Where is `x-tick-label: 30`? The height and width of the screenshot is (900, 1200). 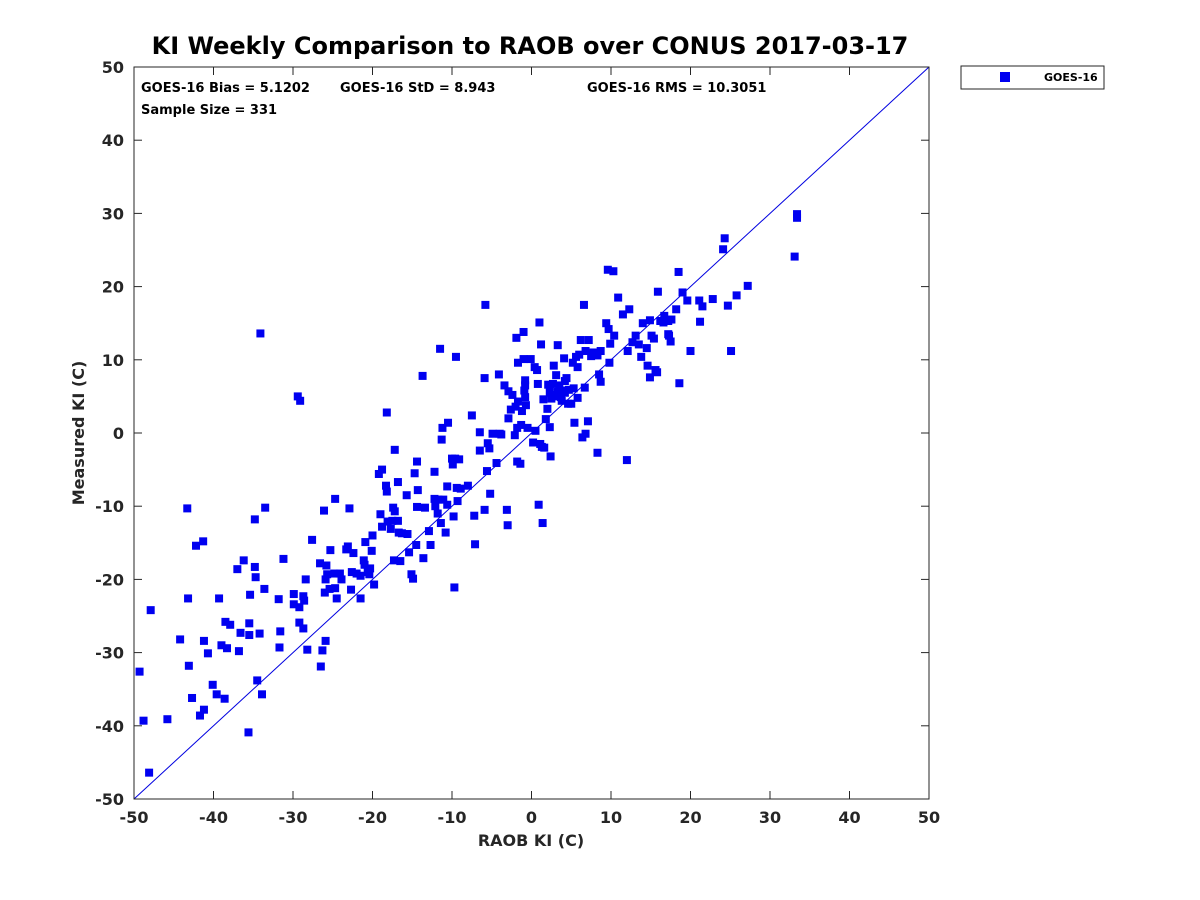
x-tick-label: 30 is located at coordinates (770, 817).